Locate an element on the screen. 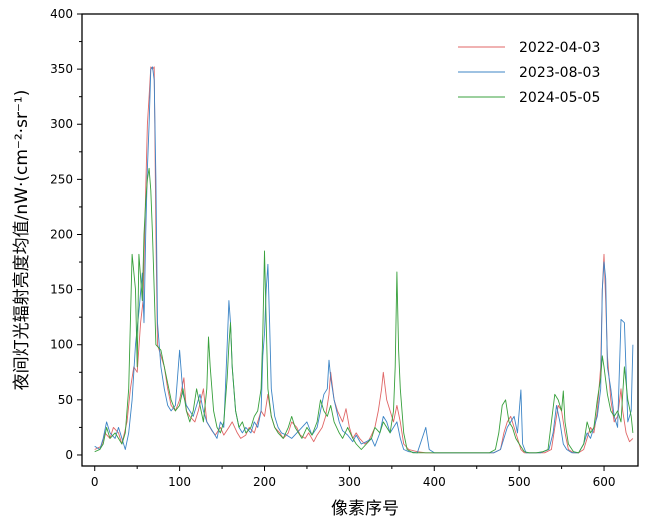  x-tick-label: 300 is located at coordinates (349, 482).